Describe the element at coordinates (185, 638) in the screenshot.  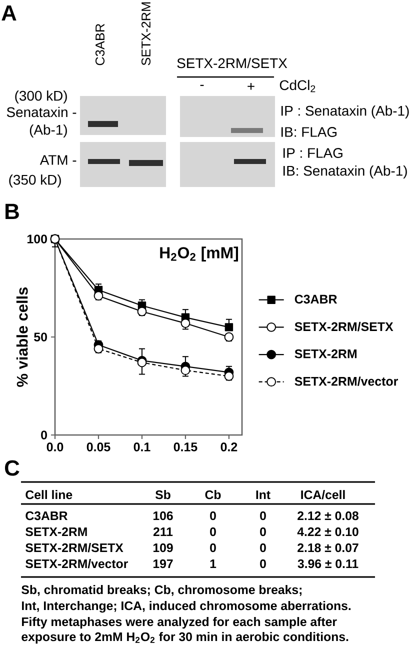
I see `text: exposure to 2mM H$_{2}$O$_{2}$ for 30 min in aerobic conditions.` at that location.